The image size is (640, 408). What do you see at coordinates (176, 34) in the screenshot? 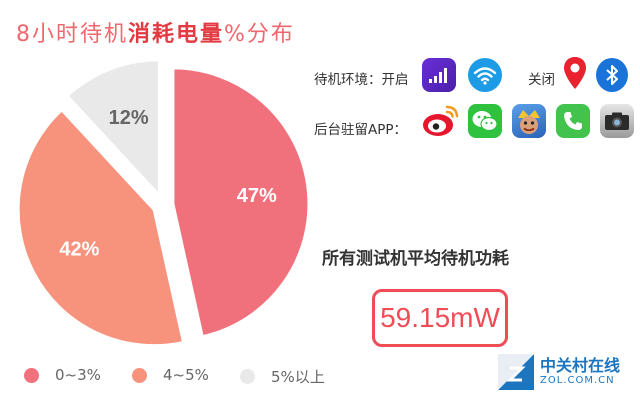
I see `title-highlight: 消耗电量` at bounding box center [176, 34].